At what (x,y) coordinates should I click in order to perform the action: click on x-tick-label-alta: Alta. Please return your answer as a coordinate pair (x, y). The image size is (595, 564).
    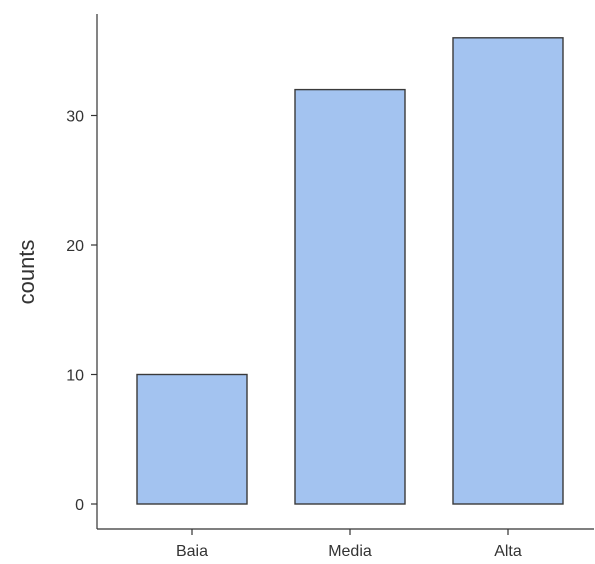
    Looking at the image, I should click on (508, 551).